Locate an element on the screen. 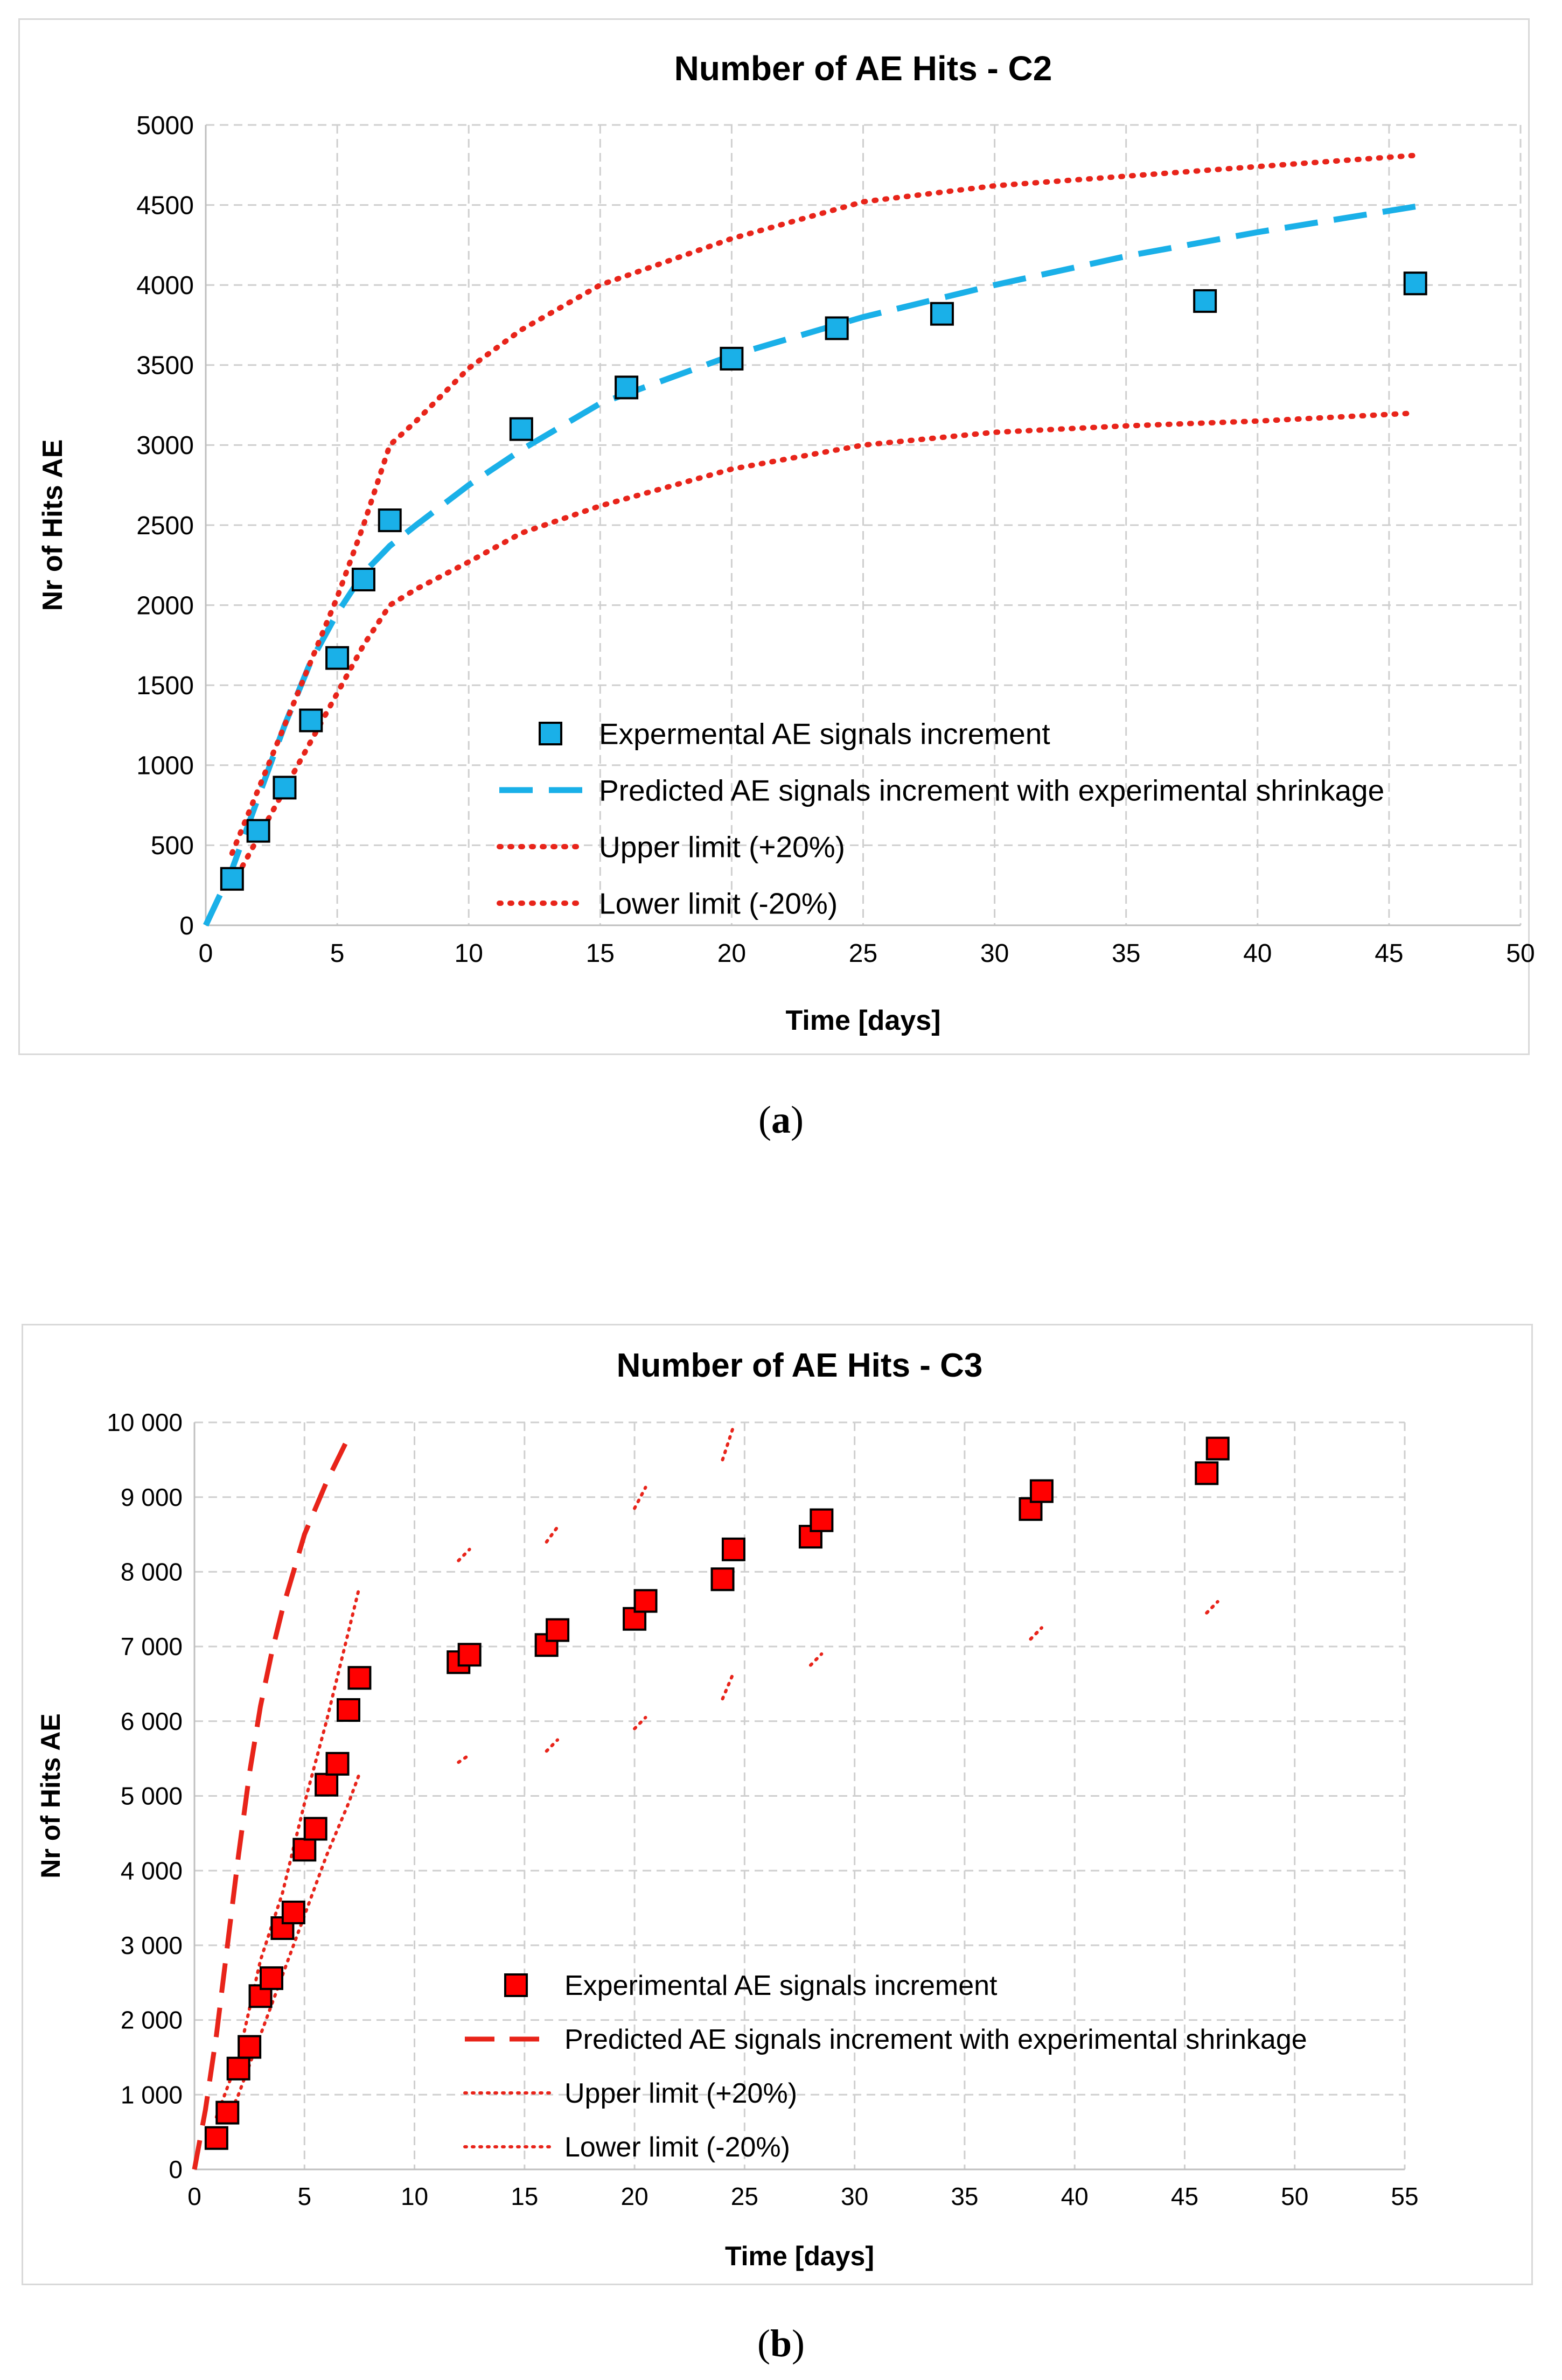 Image resolution: width=1562 pixels, height=2380 pixels. chart-b-ytick-label: 5 000 is located at coordinates (152, 1796).